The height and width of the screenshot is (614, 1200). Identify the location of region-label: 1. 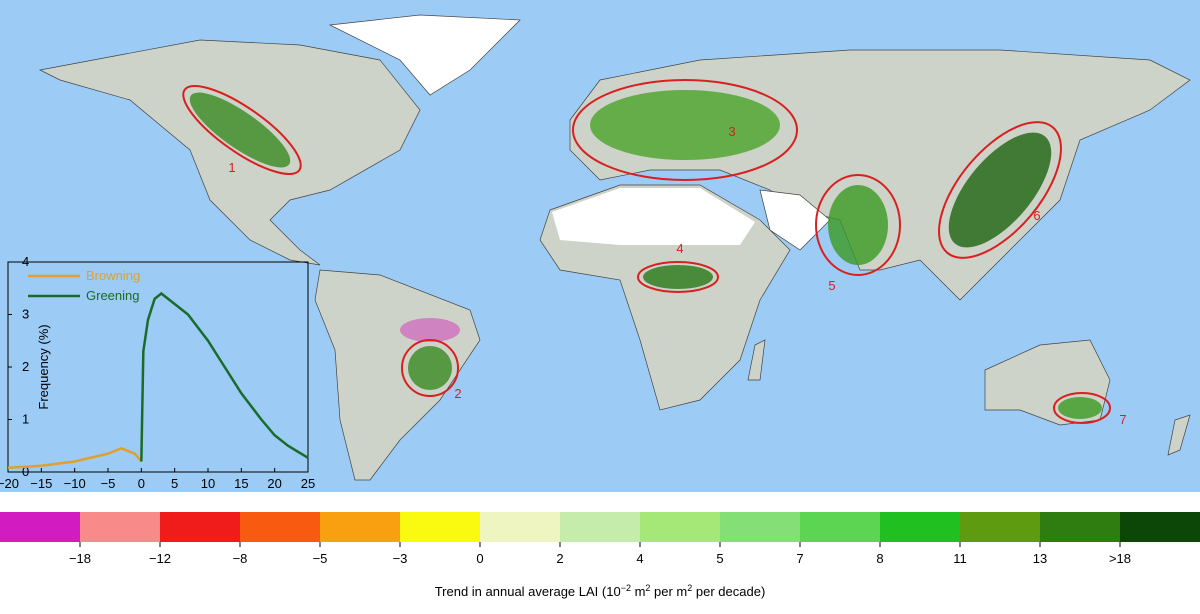
(231, 167).